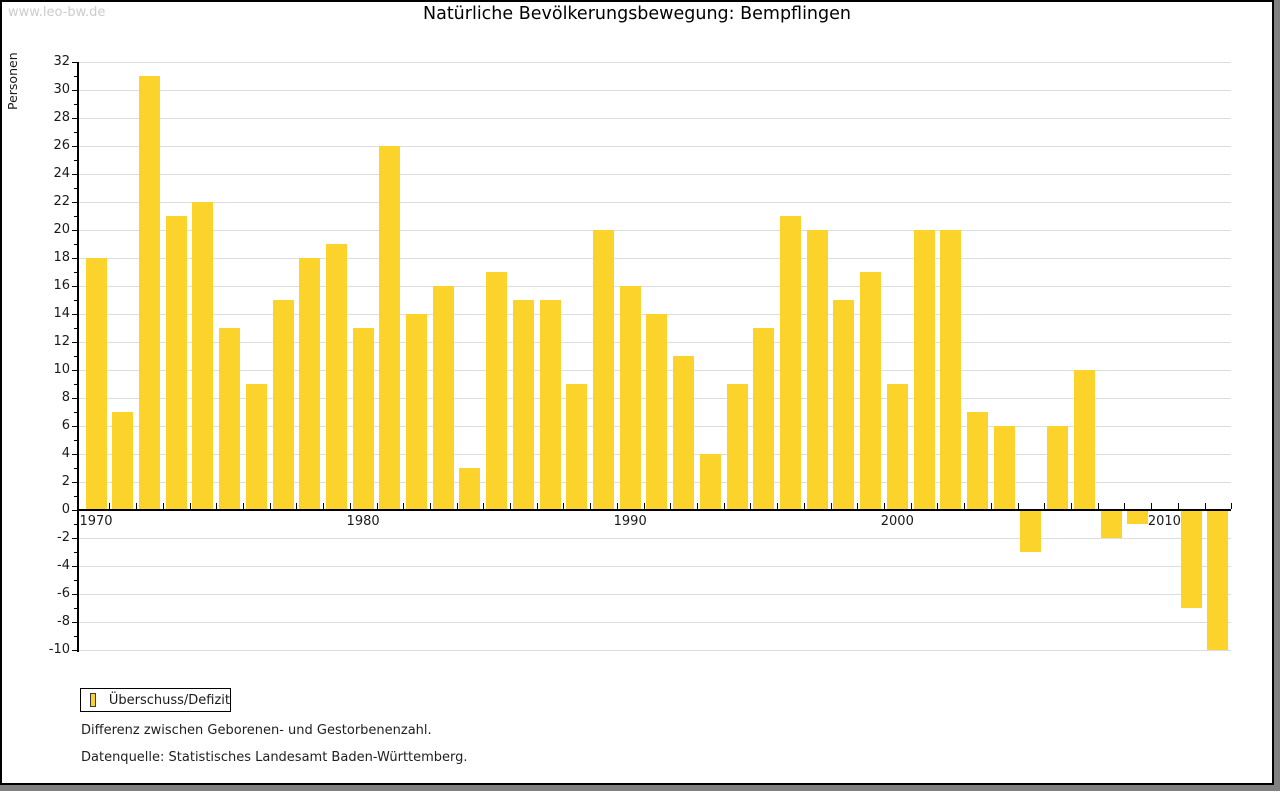 This screenshot has height=791, width=1280. I want to click on x-axis-line, so click(654, 510).